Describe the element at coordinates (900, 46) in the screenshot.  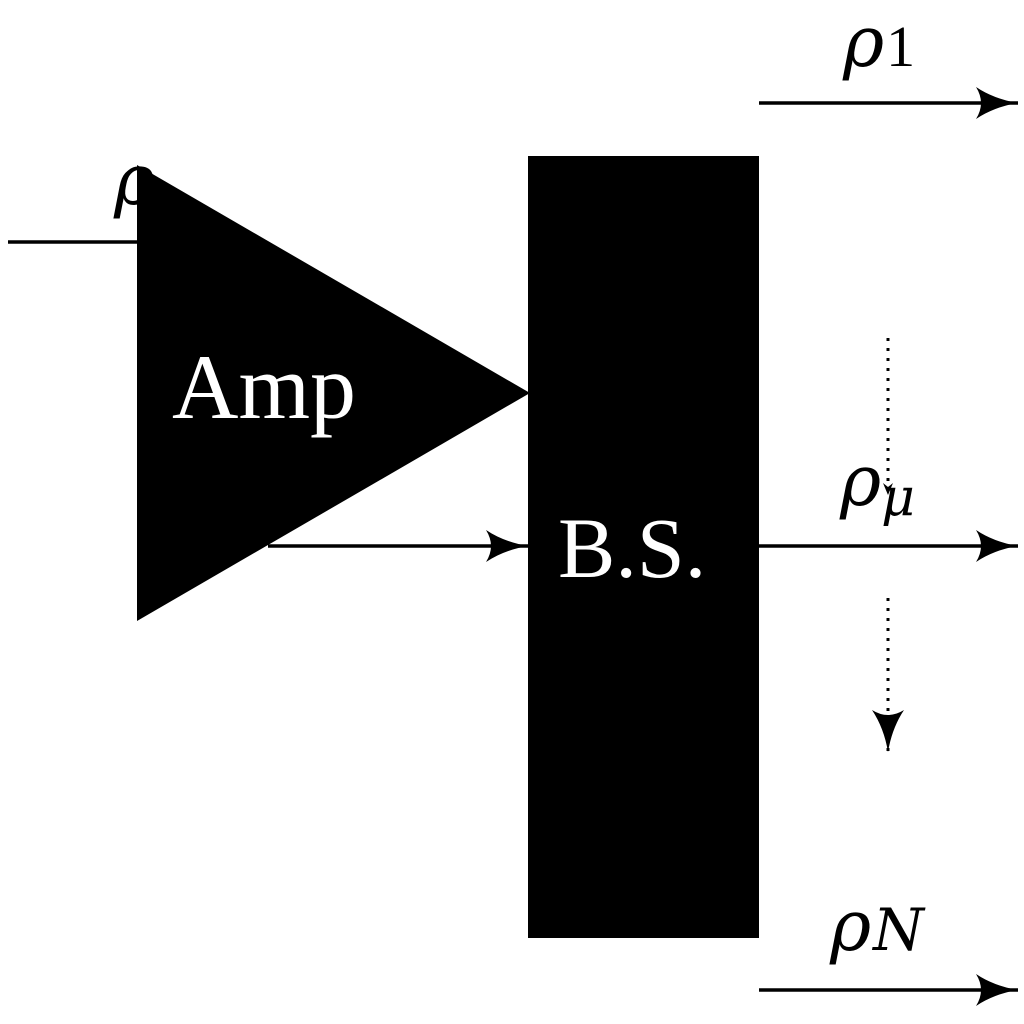
I see `output-label-1-sub: 1` at that location.